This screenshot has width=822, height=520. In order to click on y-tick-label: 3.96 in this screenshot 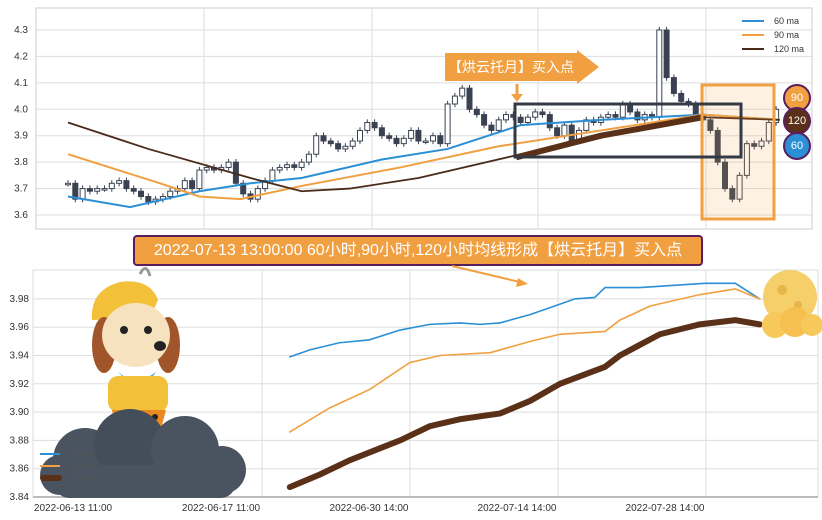, I will do `click(20, 327)`.